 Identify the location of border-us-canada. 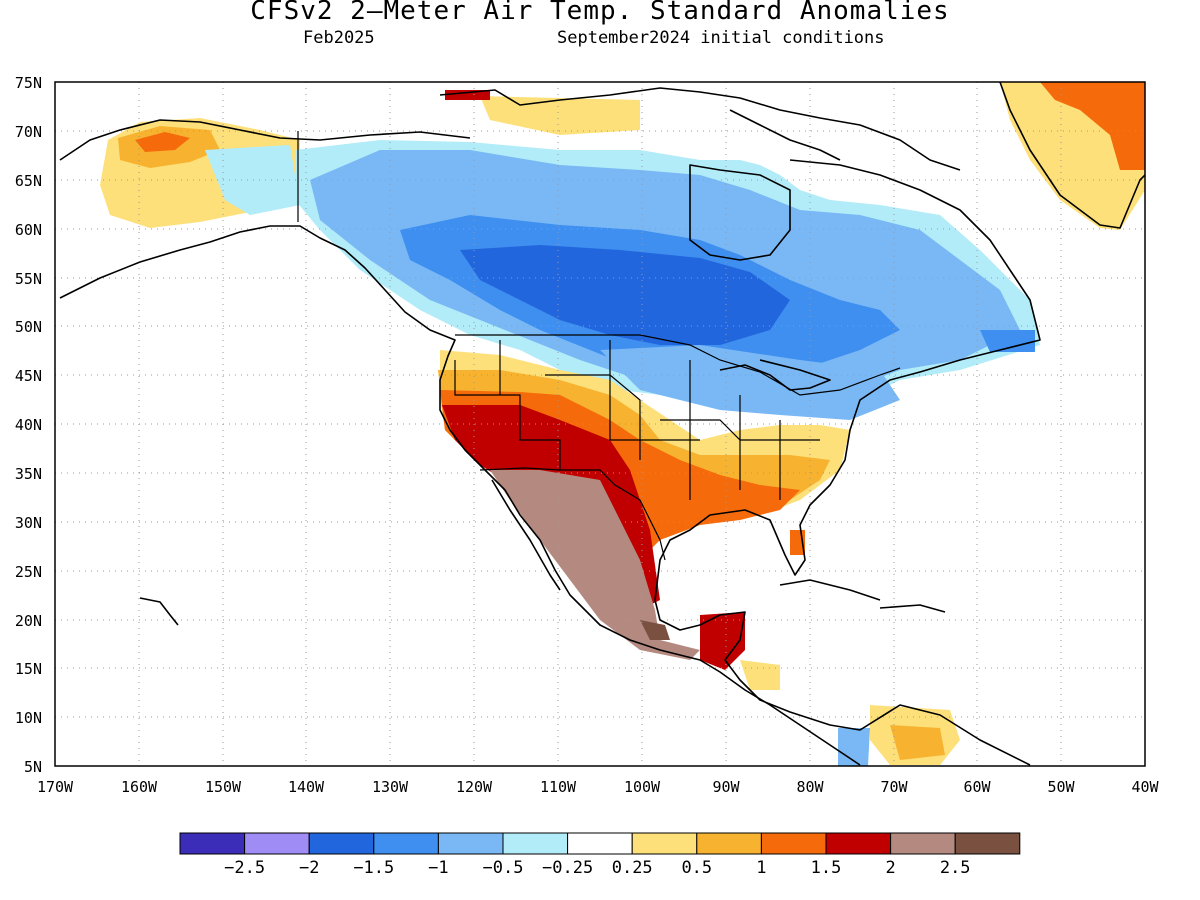
(678, 365).